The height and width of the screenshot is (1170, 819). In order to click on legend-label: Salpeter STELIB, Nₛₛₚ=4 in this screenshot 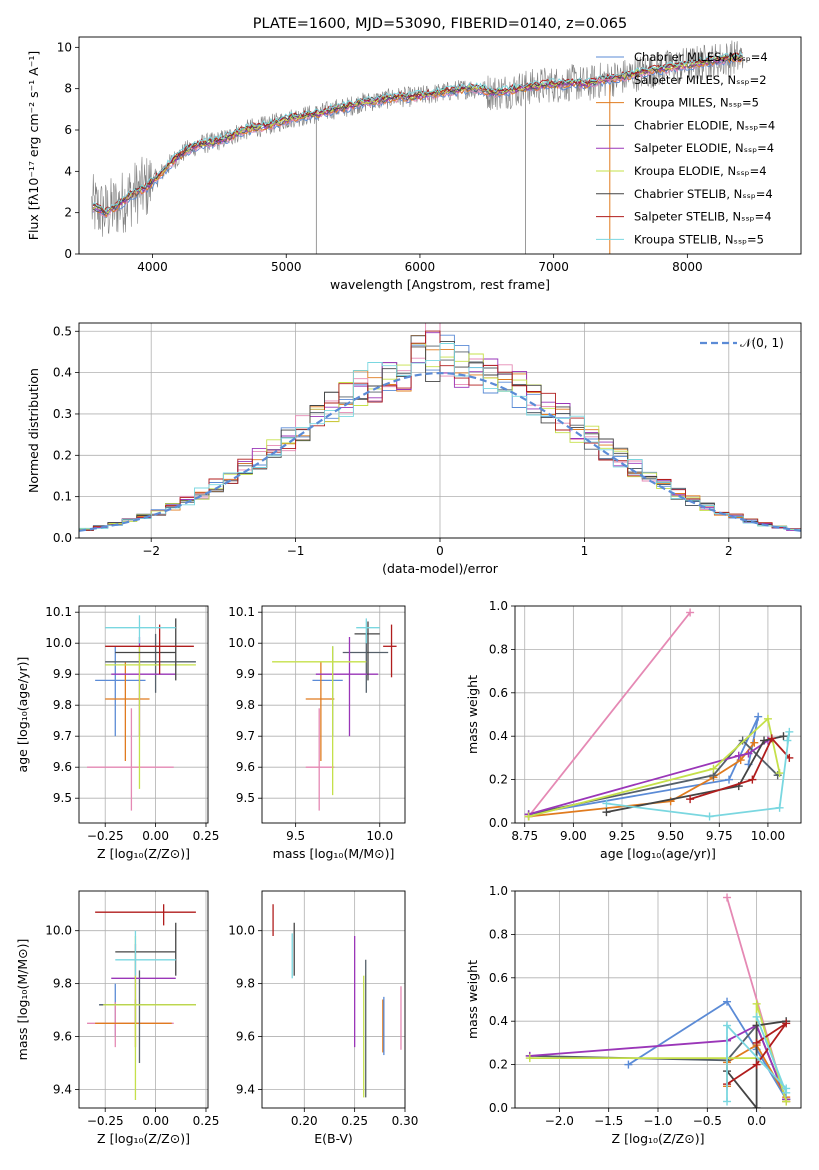, I will do `click(703, 217)`.